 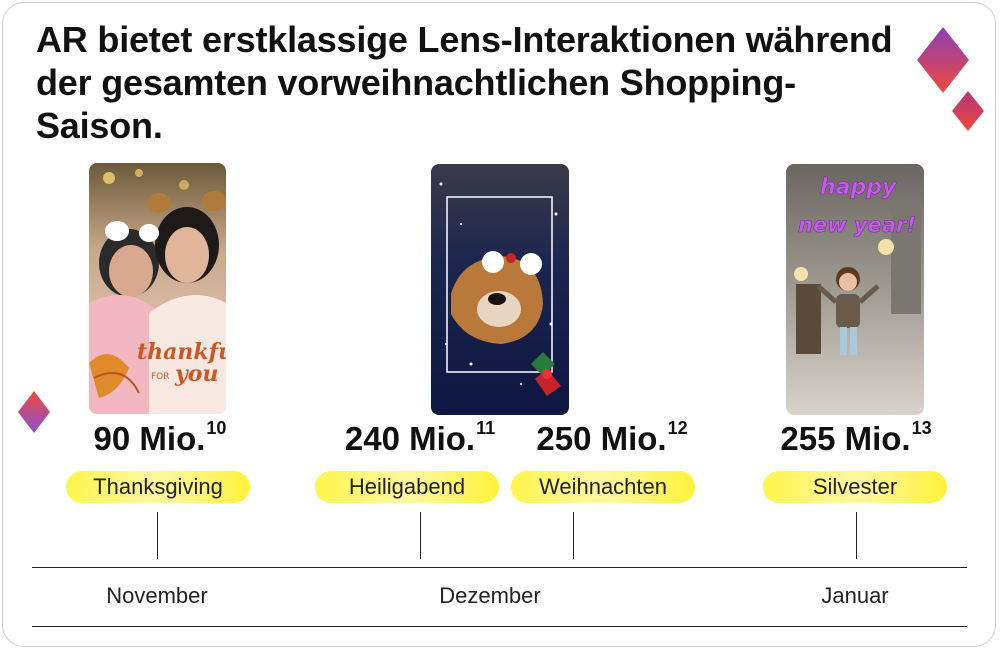 I want to click on diamond-large-icon, so click(x=943, y=60).